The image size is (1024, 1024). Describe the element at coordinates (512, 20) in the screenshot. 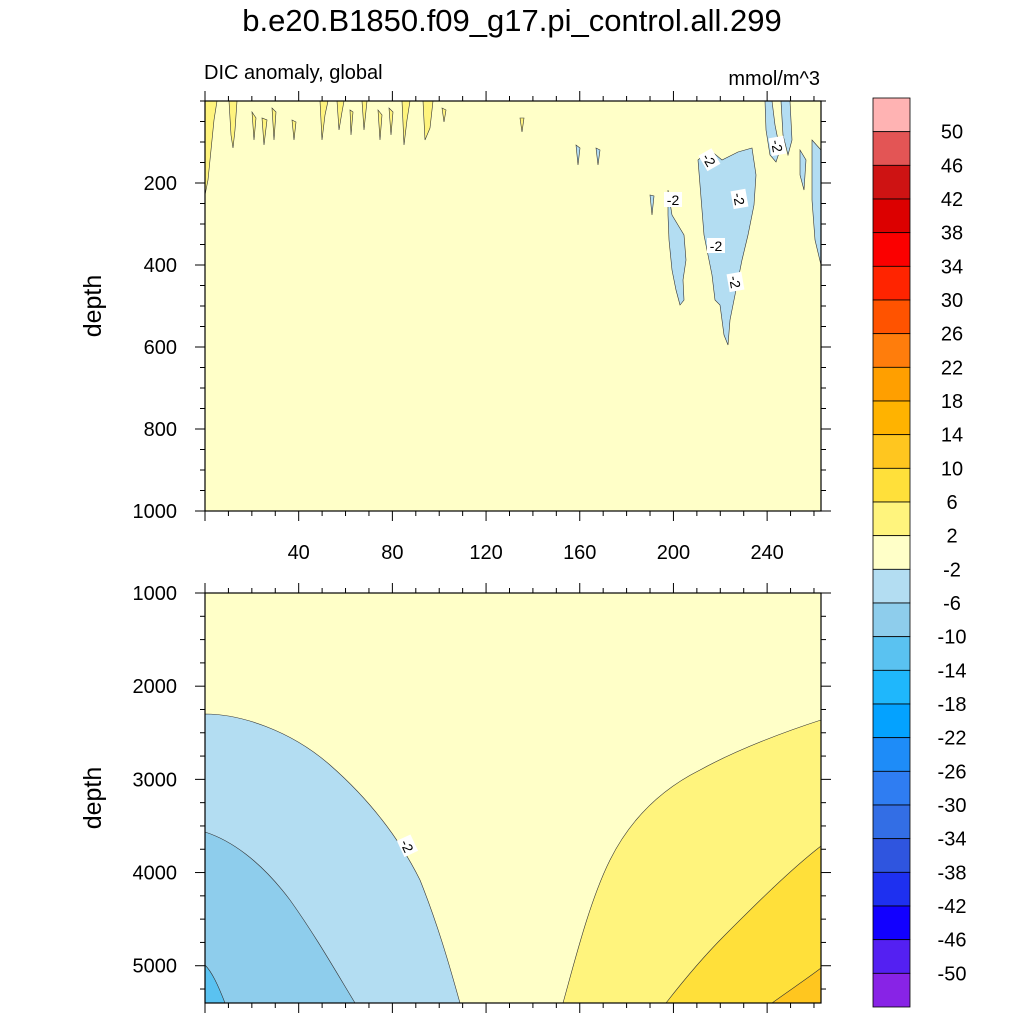

I see `chart-title: b.e20.B1850.f09_g17.pi_control.all.299` at that location.